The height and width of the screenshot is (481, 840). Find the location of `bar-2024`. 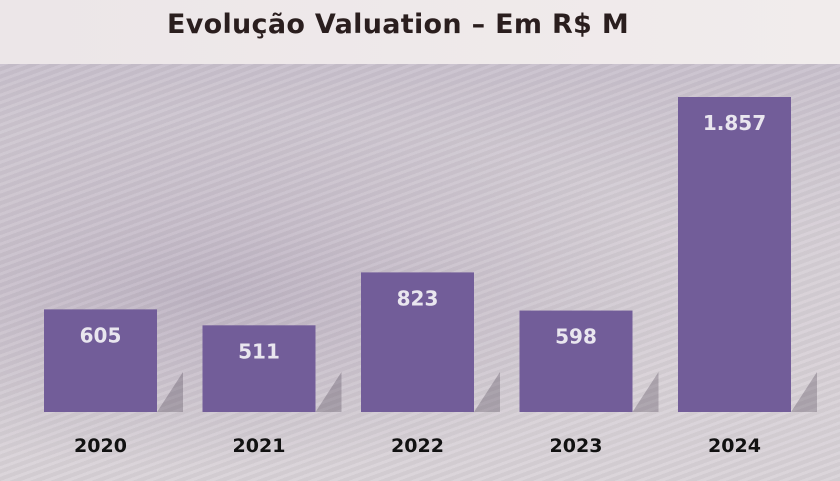

bar-2024 is located at coordinates (734, 254).